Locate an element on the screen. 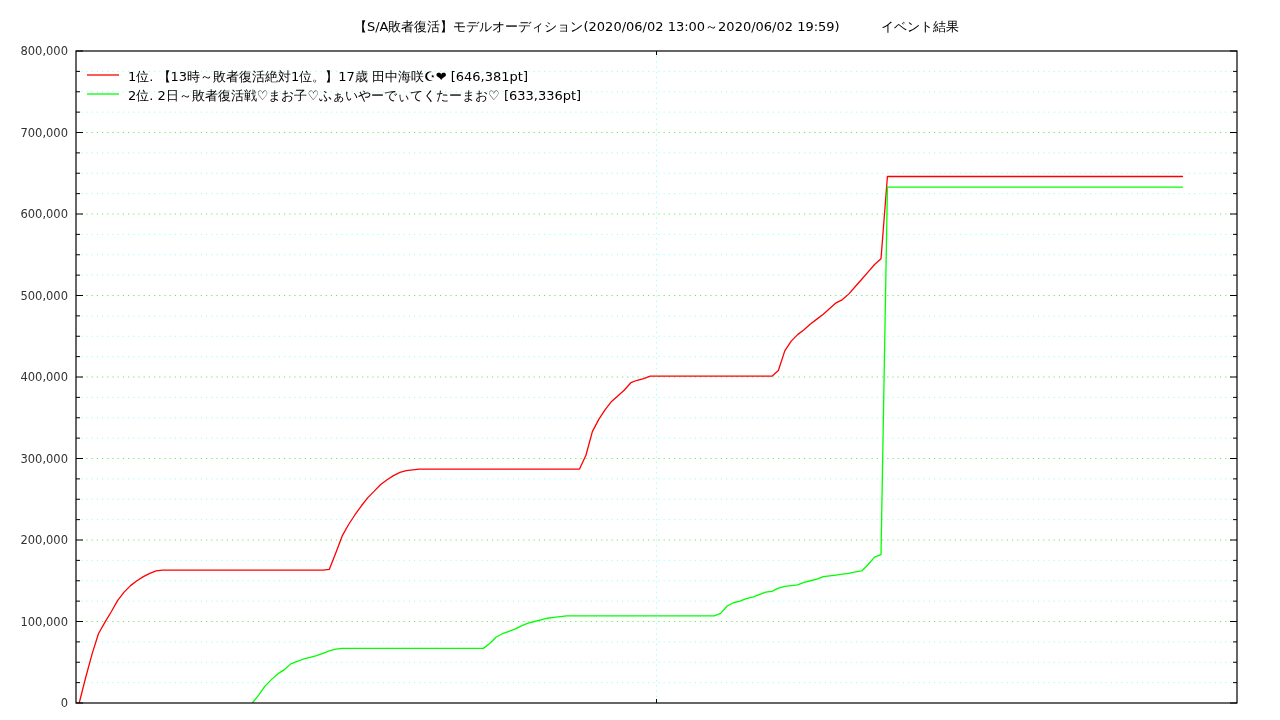 The image size is (1280, 720). title: 【S/A敗者復活】モデルオーディション(2020/06/02 13:00～2020/06/02 19:59) イベント結果 is located at coordinates (656, 26).